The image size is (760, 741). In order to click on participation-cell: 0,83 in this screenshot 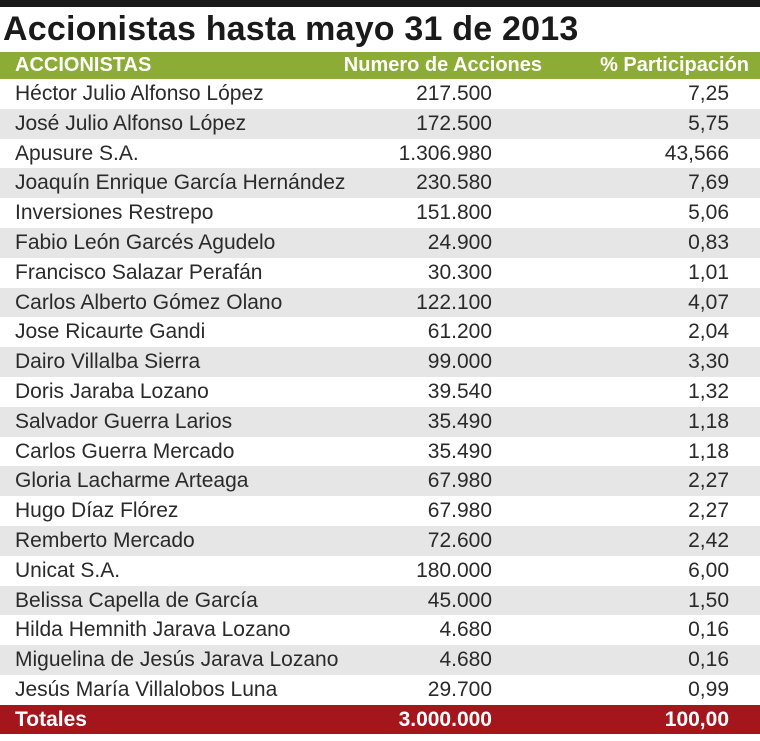, I will do `click(708, 242)`.